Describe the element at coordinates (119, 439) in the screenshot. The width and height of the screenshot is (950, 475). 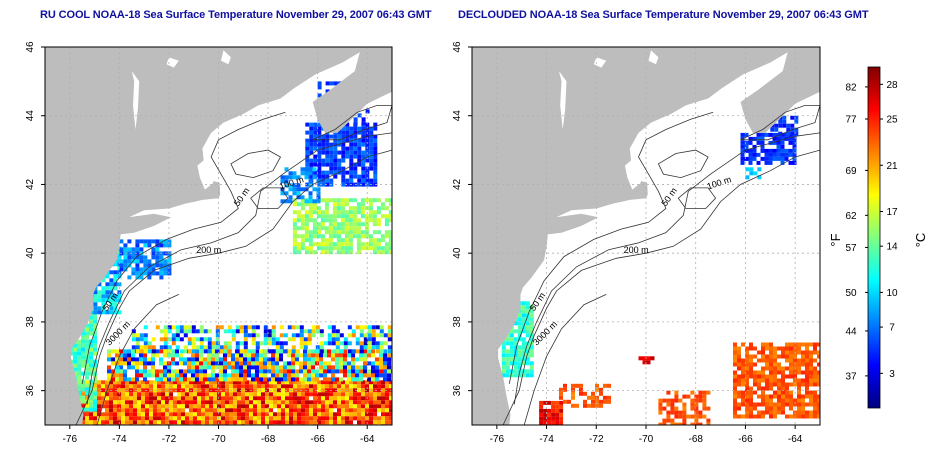
I see `x-tick-label: -74` at that location.